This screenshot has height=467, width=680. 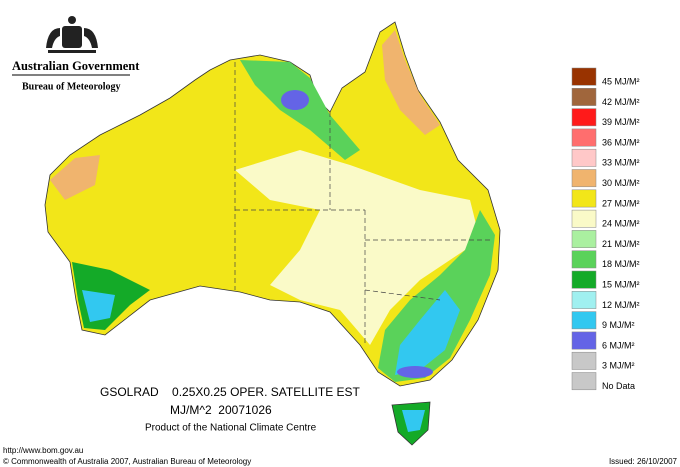 What do you see at coordinates (618, 366) in the screenshot?
I see `legend-label: 3 MJ/M²` at bounding box center [618, 366].